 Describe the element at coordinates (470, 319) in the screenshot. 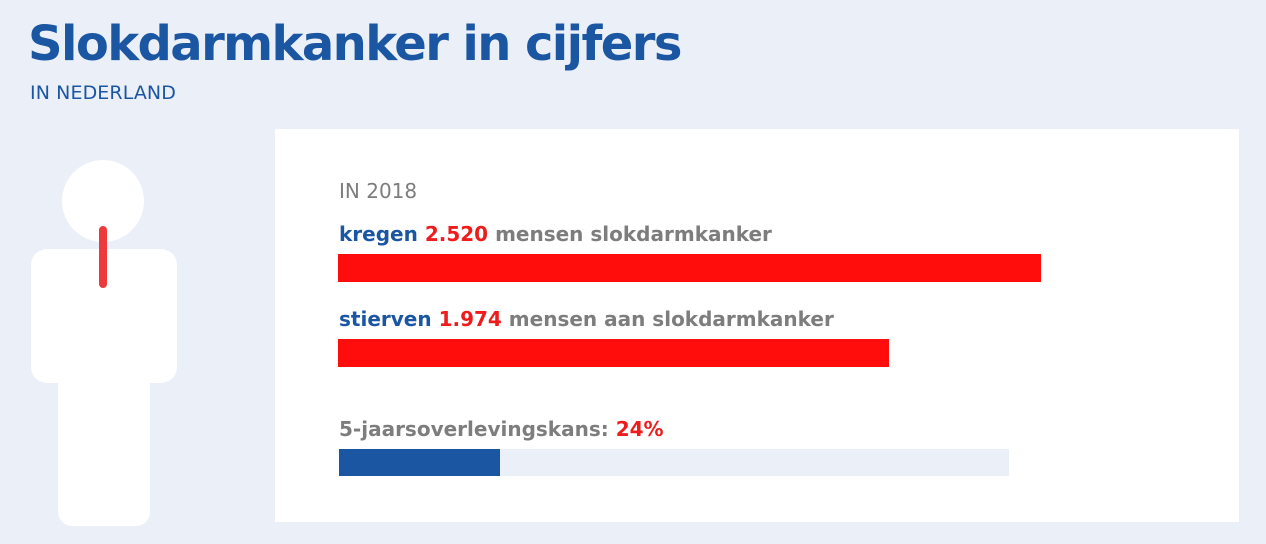

I see `mortality-value: 1.974` at that location.